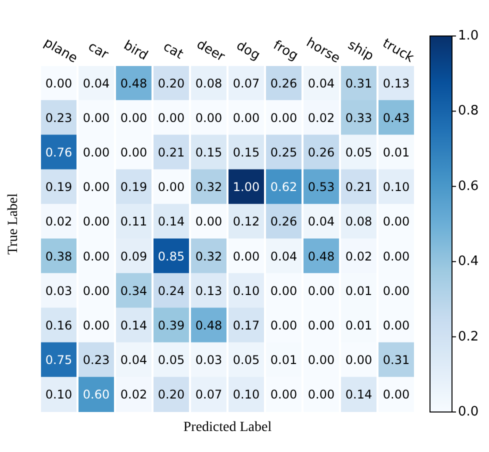 The width and height of the screenshot is (489, 452). What do you see at coordinates (396, 83) in the screenshot?
I see `data-label: 0.13` at bounding box center [396, 83].